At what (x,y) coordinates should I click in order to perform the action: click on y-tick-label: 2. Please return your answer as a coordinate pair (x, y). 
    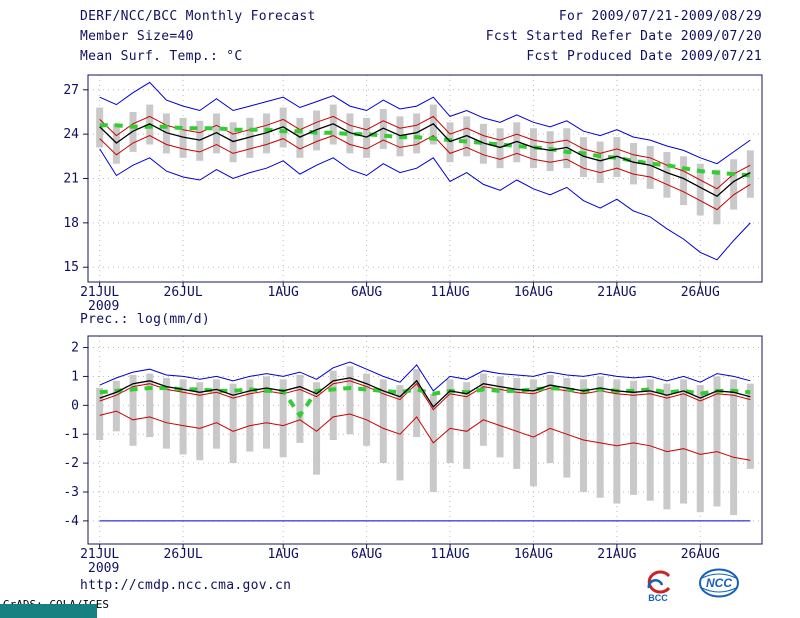
    Looking at the image, I should click on (75, 348).